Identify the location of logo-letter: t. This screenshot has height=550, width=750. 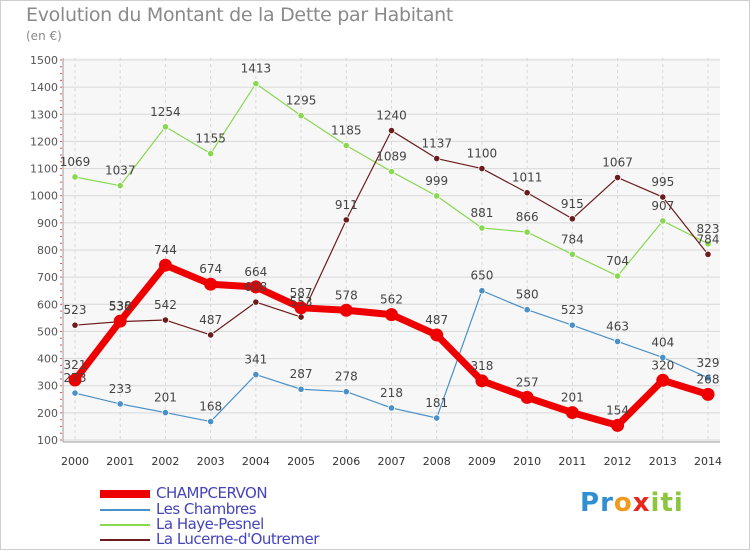
(667, 503).